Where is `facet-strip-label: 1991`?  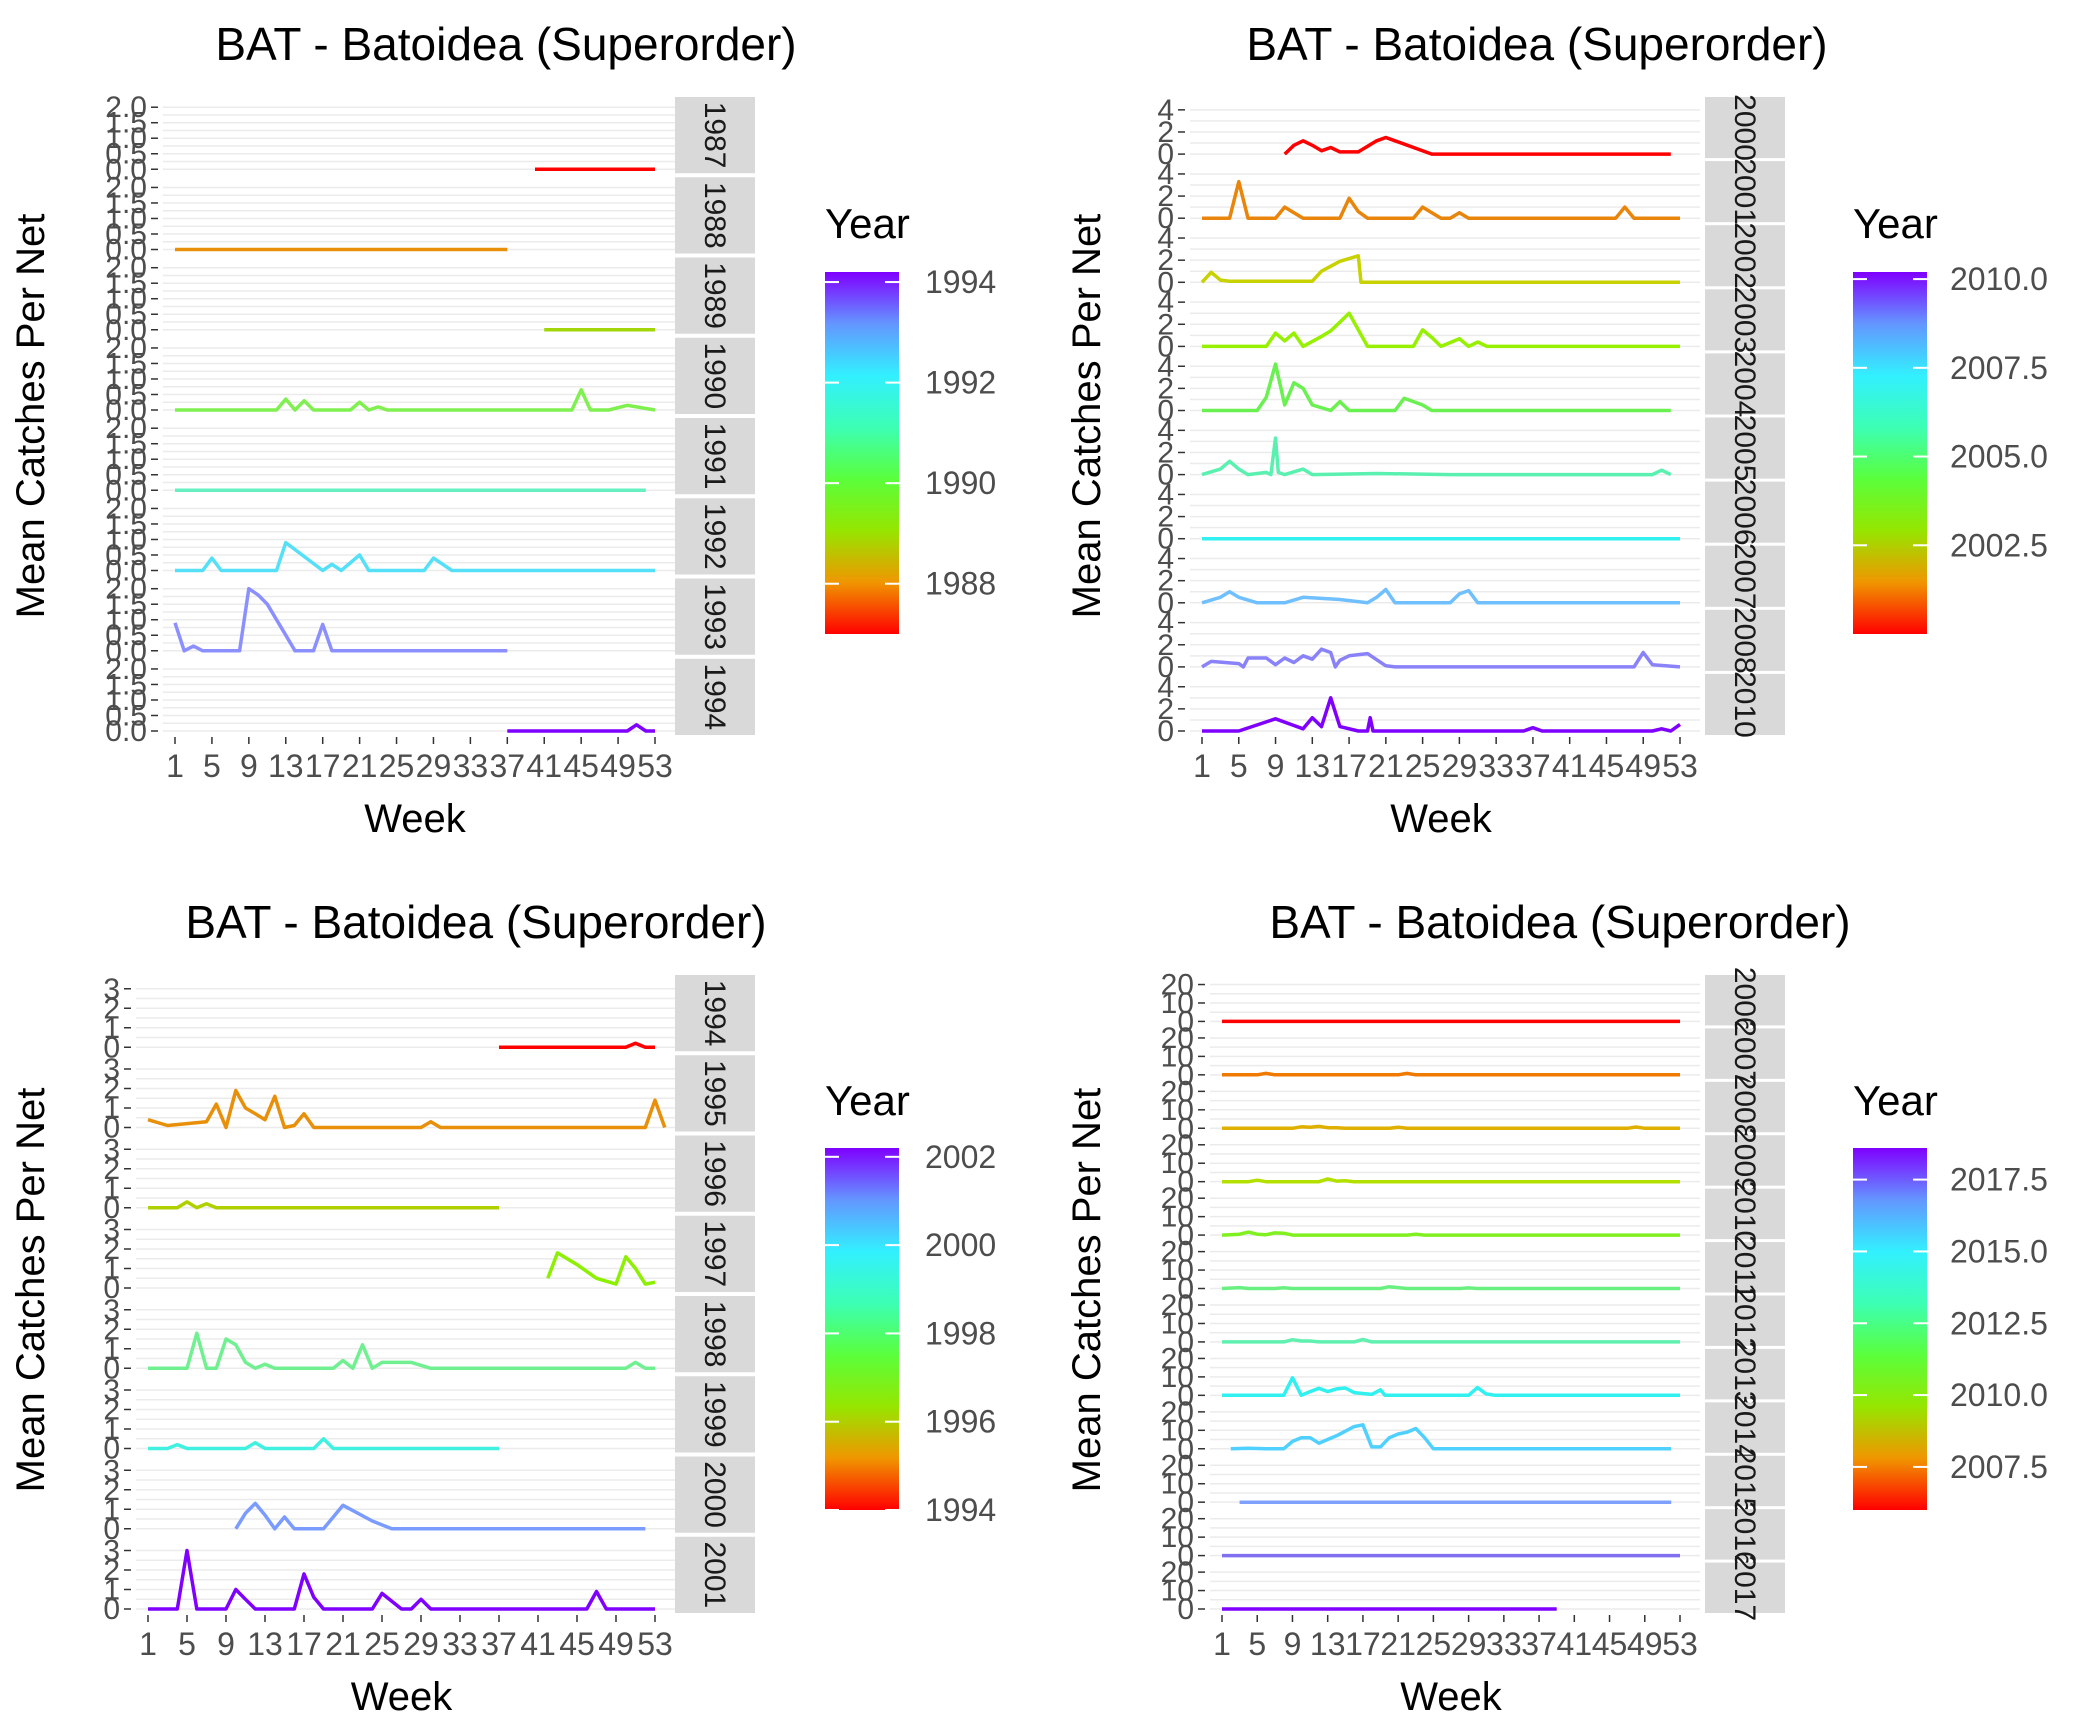
facet-strip-label: 1991 is located at coordinates (714, 456).